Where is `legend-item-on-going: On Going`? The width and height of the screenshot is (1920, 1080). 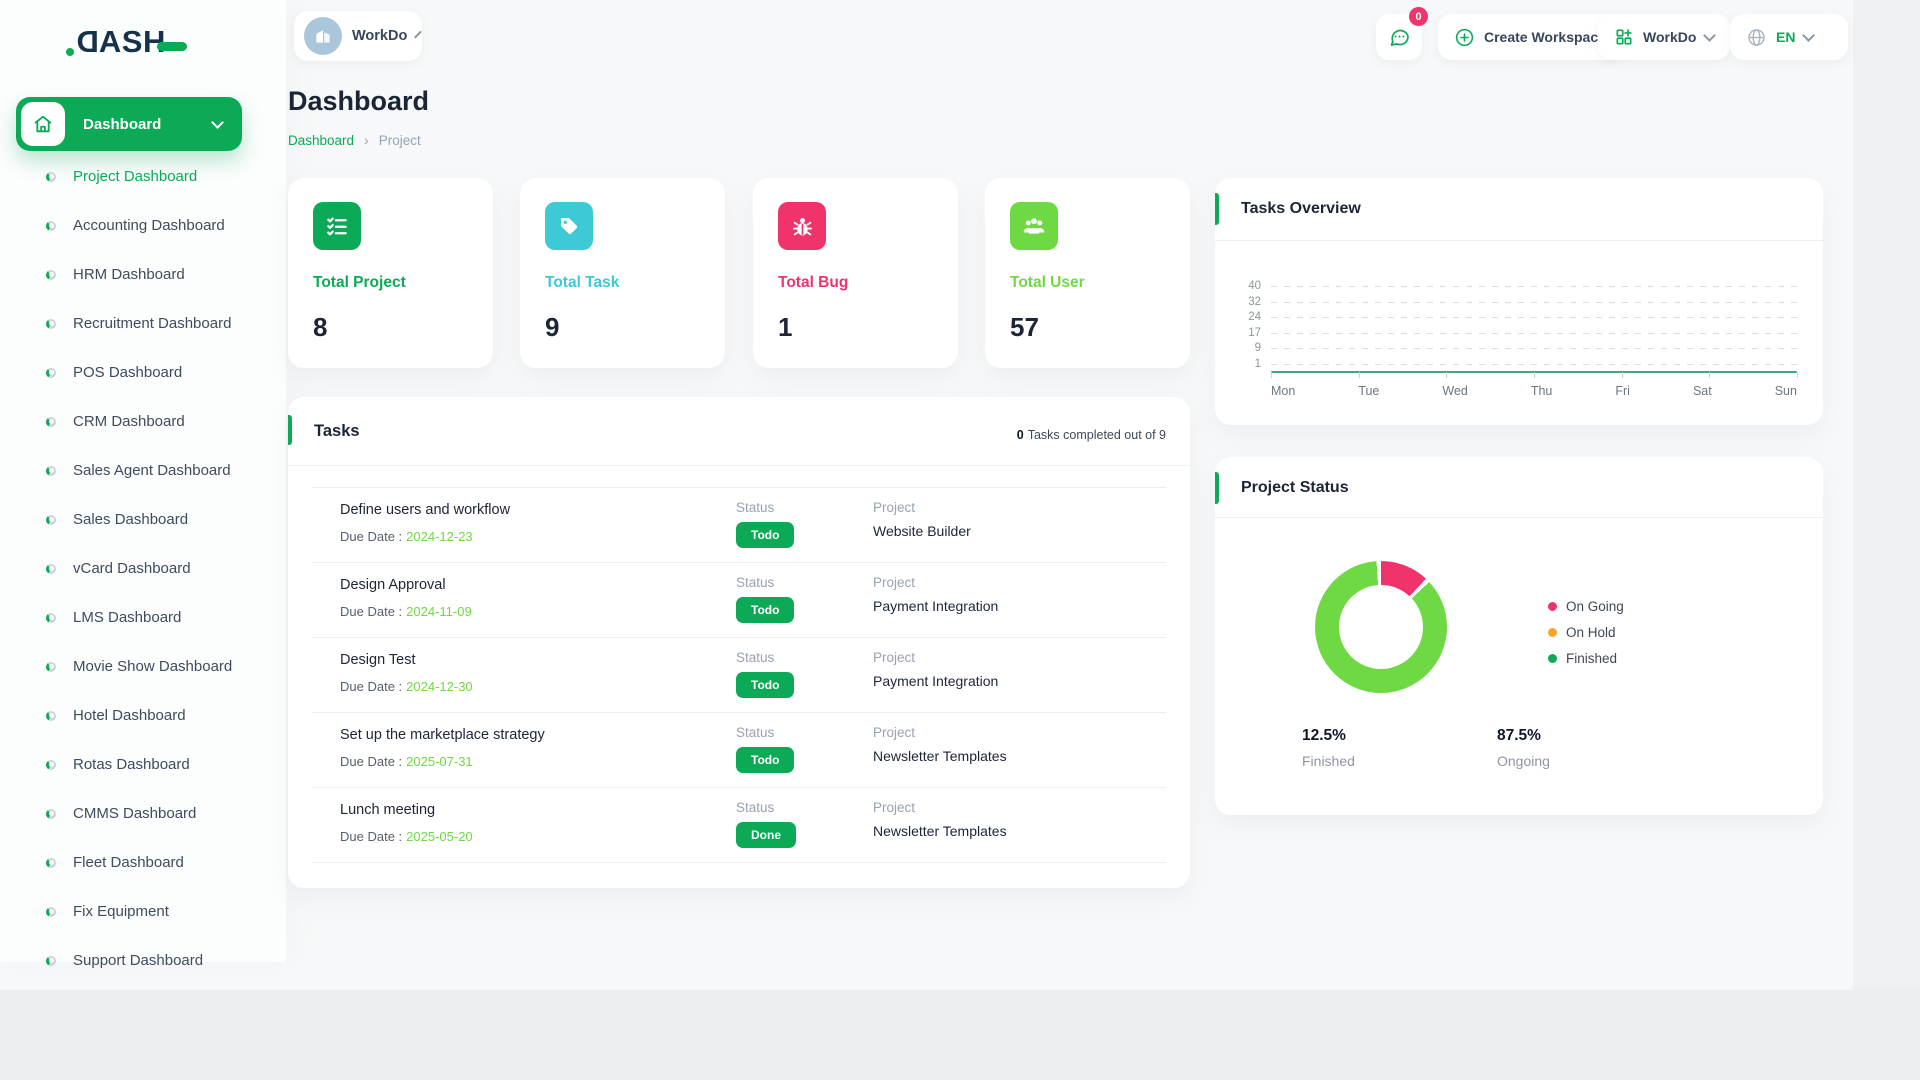 legend-item-on-going: On Going is located at coordinates (1586, 606).